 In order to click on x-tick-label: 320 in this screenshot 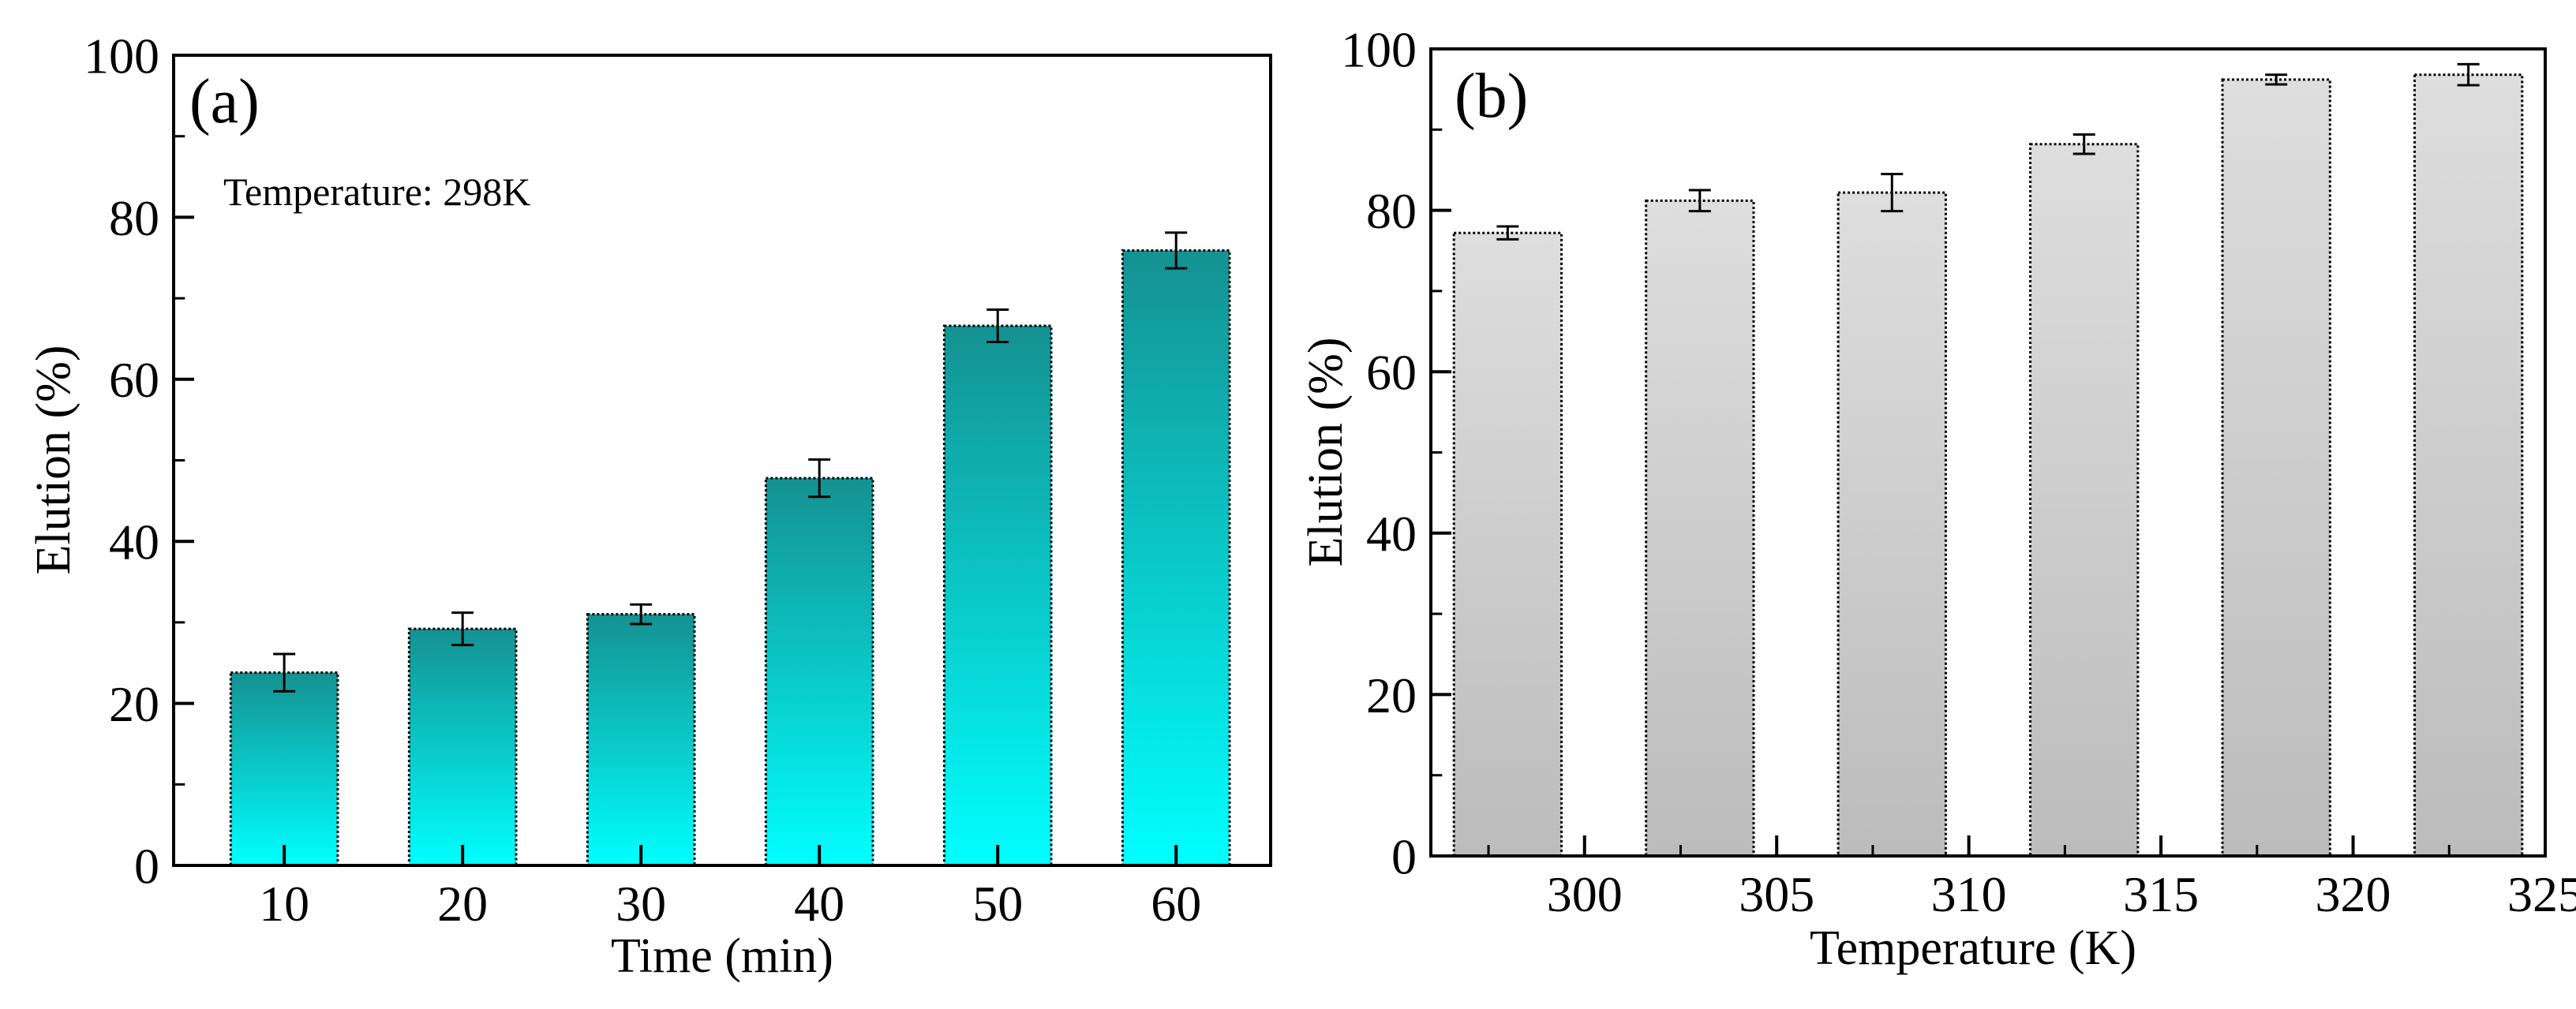, I will do `click(2353, 894)`.